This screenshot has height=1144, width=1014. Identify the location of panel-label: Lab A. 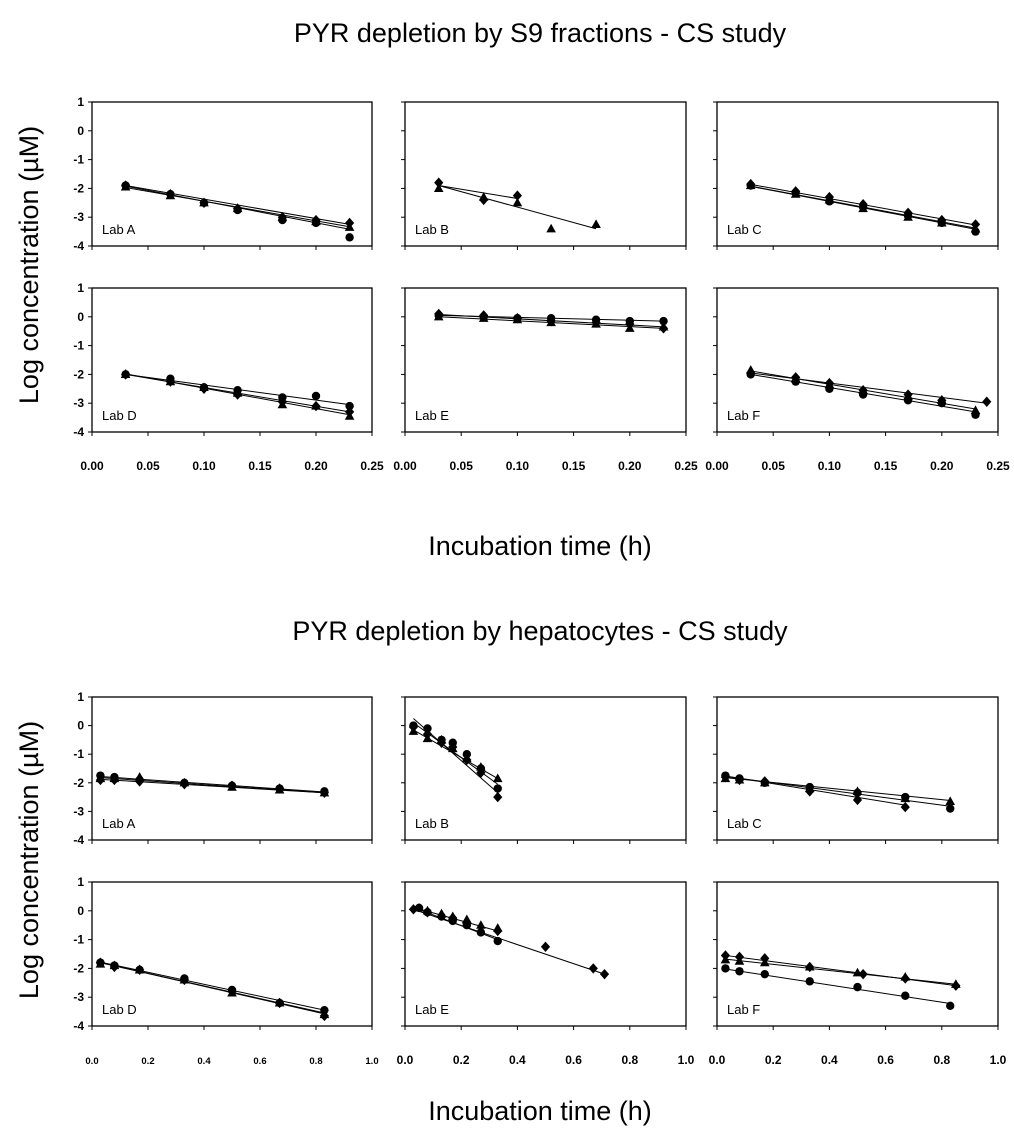
(119, 823).